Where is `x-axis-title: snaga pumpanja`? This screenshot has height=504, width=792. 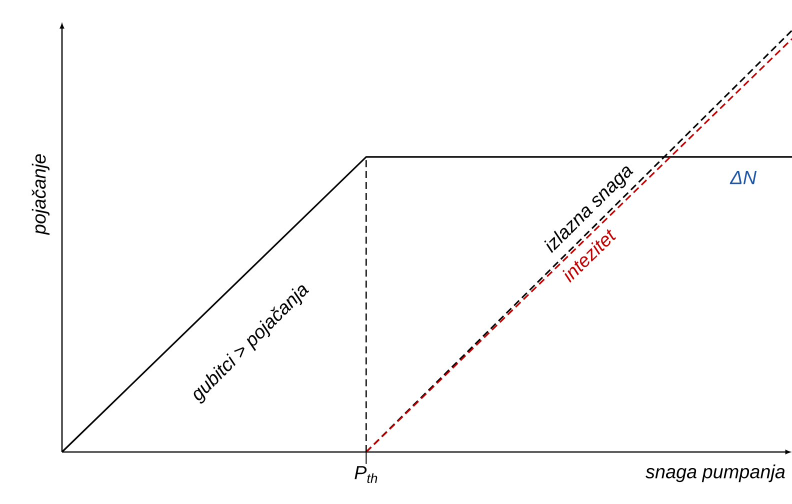
x-axis-title: snaga pumpanja is located at coordinates (715, 473).